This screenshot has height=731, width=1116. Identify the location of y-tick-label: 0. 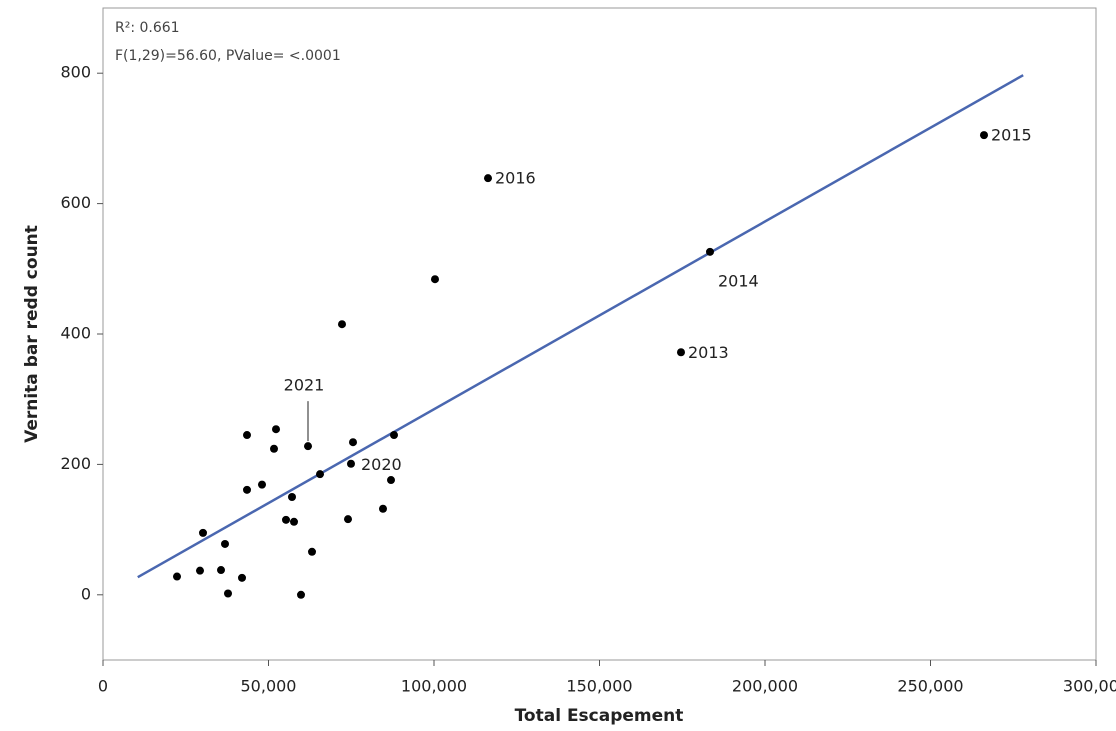
(86, 593).